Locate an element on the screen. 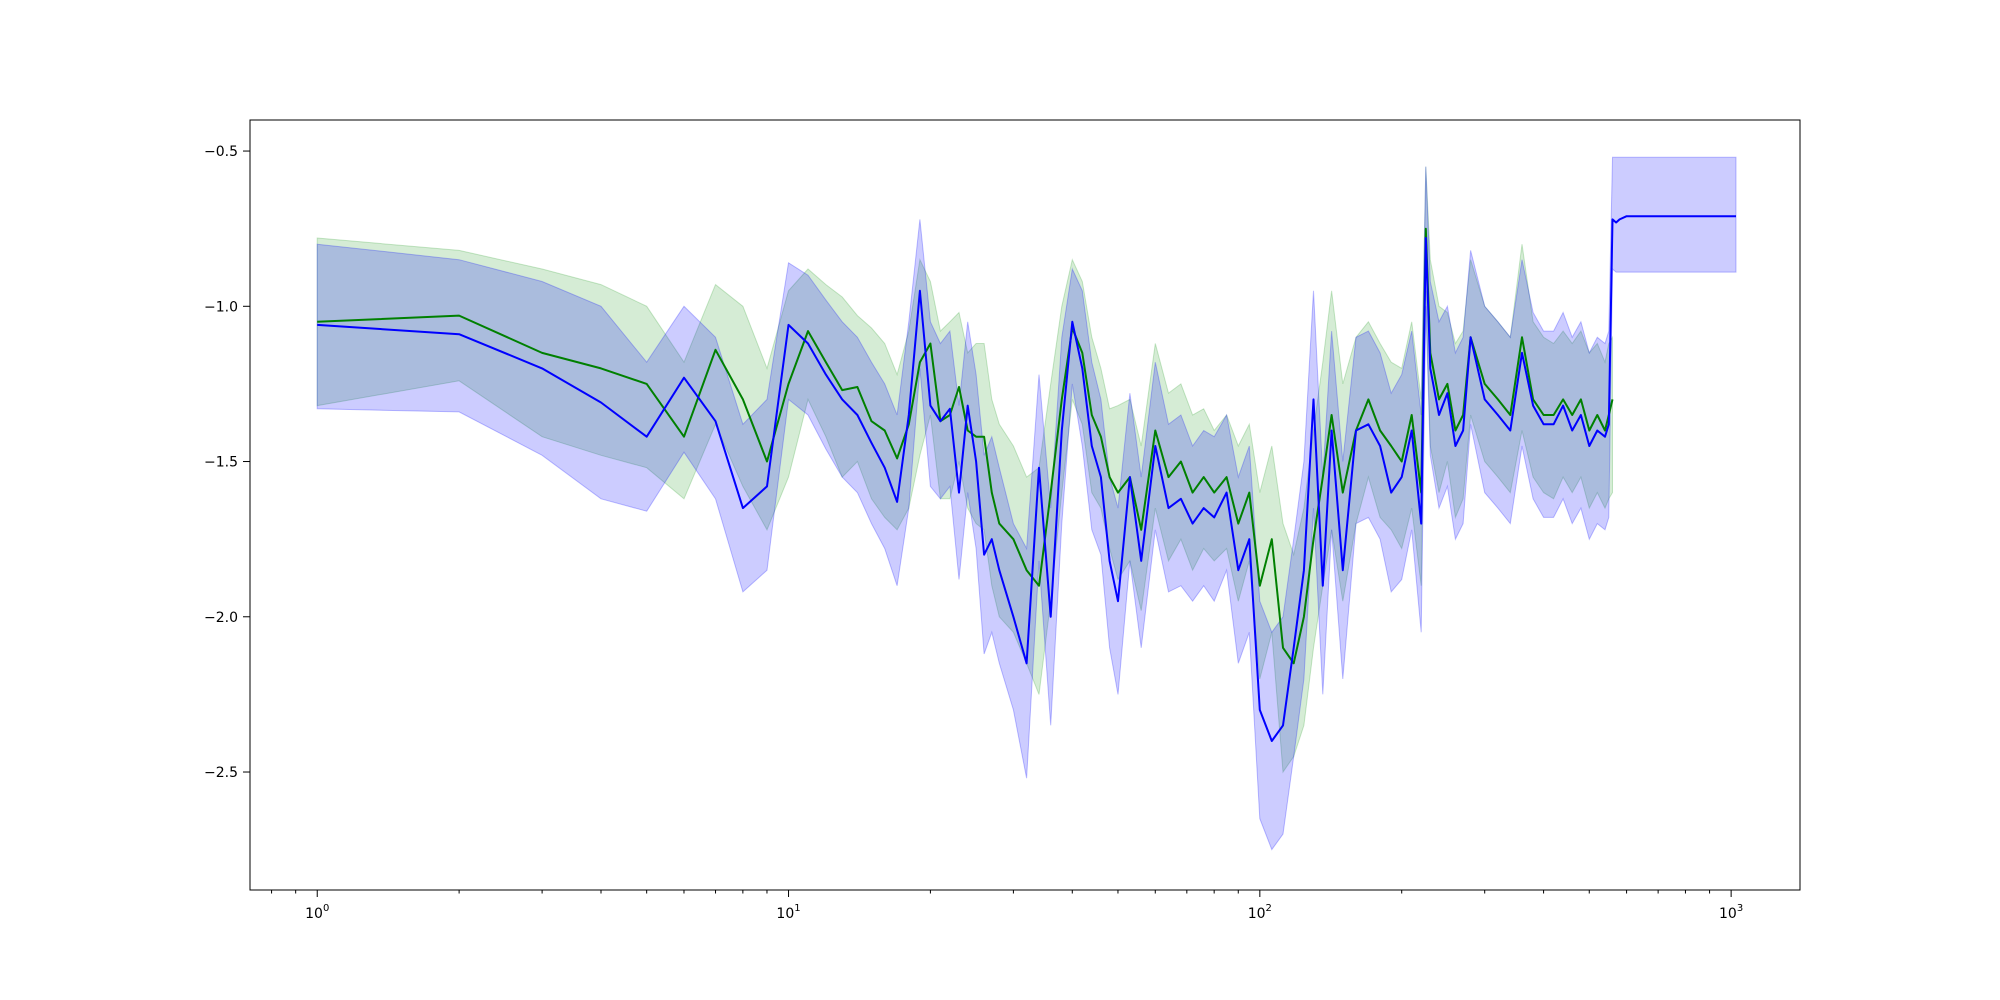 The width and height of the screenshot is (2000, 1000). x-tick-label: 10² is located at coordinates (1260, 912).